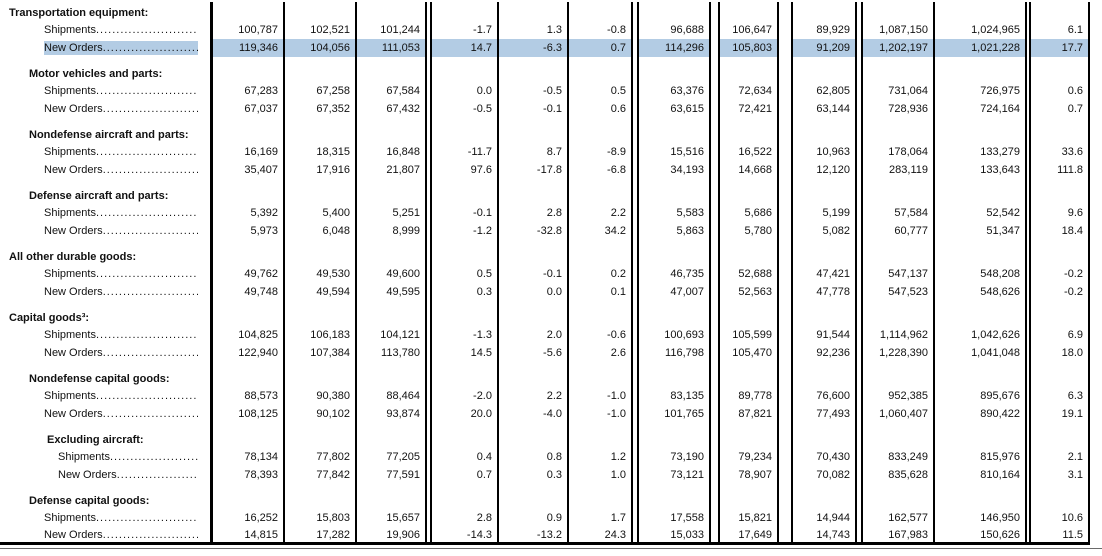 The width and height of the screenshot is (1102, 556). Describe the element at coordinates (246, 91) in the screenshot. I see `value-cell: 67,283` at that location.